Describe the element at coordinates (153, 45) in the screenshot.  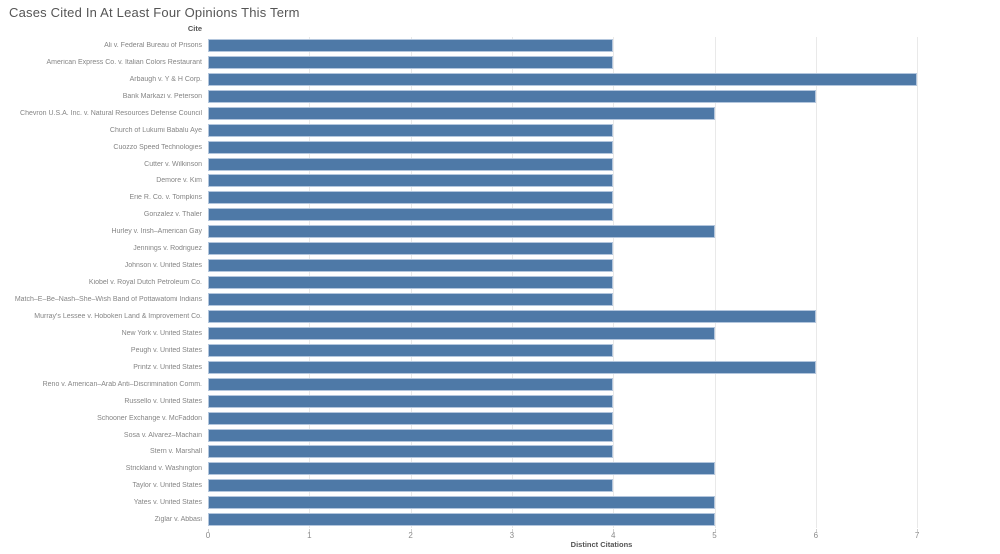
I see `row-label: Ali v. Federal Bureau of Prisons` at that location.